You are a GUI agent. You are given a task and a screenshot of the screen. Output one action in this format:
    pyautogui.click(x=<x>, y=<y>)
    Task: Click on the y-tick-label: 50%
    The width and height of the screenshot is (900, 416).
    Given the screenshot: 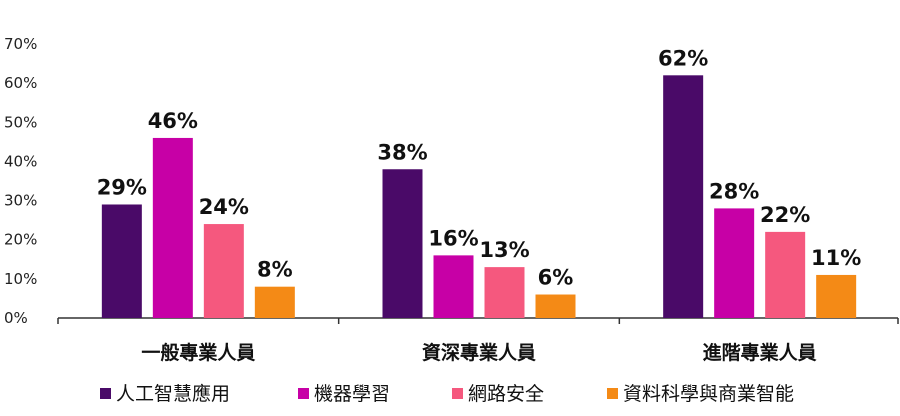 What is the action you would take?
    pyautogui.click(x=20, y=122)
    